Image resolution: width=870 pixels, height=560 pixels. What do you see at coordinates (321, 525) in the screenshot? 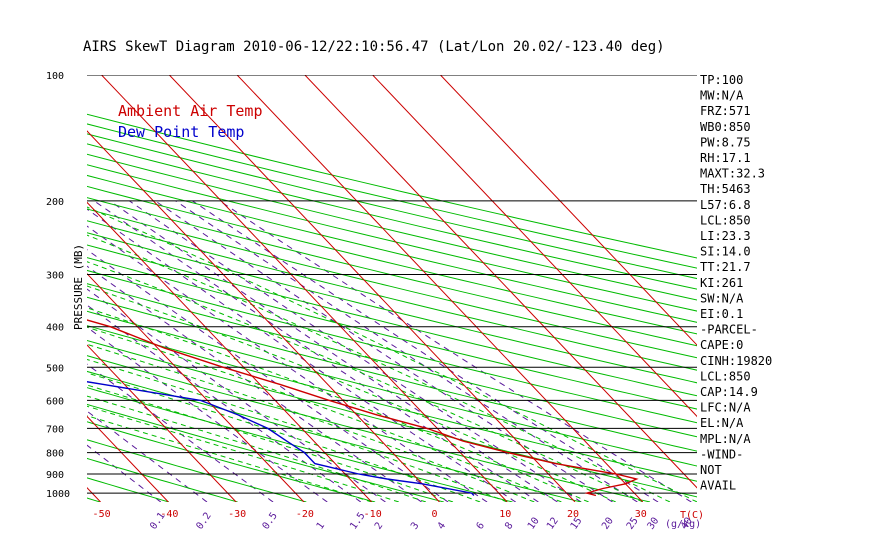
I see `mixing-ratio-tick: 1` at bounding box center [321, 525].